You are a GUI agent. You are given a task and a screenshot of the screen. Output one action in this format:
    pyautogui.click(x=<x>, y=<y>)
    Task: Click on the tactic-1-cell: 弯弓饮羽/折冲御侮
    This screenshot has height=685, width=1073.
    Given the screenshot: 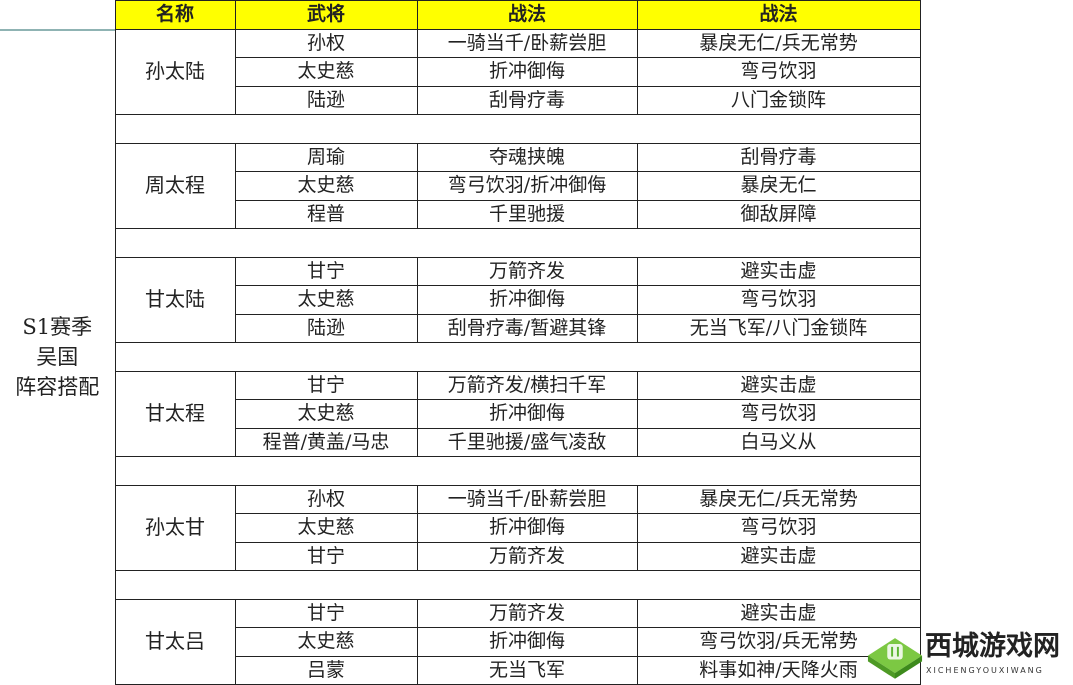 What is the action you would take?
    pyautogui.click(x=527, y=186)
    